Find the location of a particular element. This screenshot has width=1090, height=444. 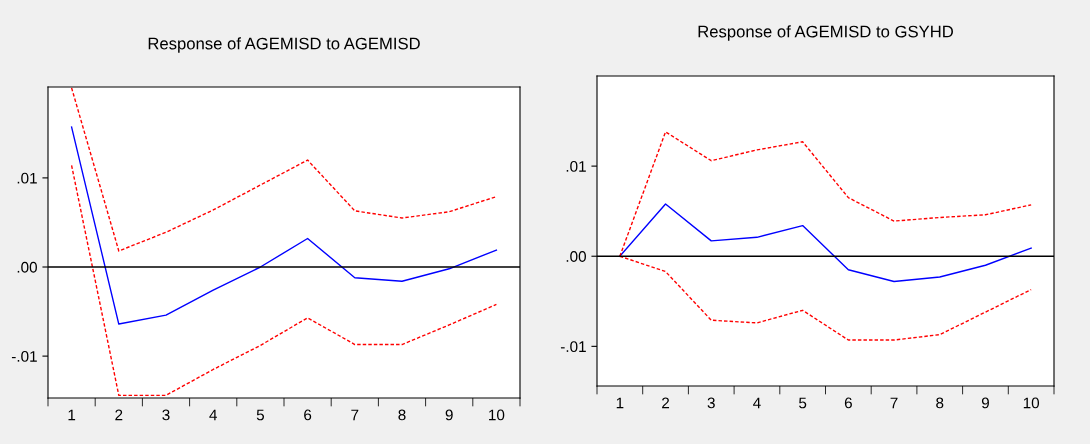

chart-title: Response of AGEMISD to GSYHD is located at coordinates (825, 33).